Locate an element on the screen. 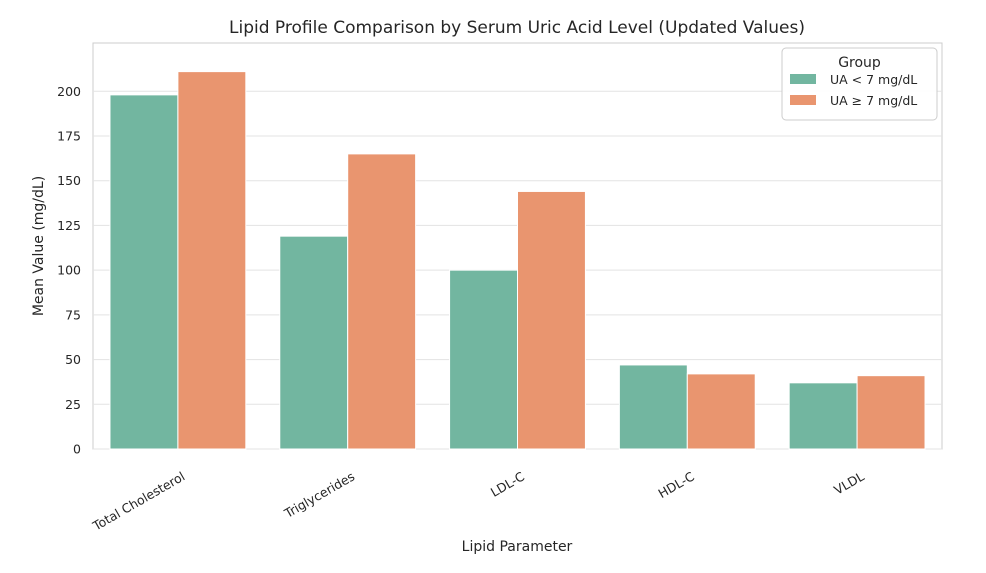  y-tick-label: 100 is located at coordinates (69, 270).